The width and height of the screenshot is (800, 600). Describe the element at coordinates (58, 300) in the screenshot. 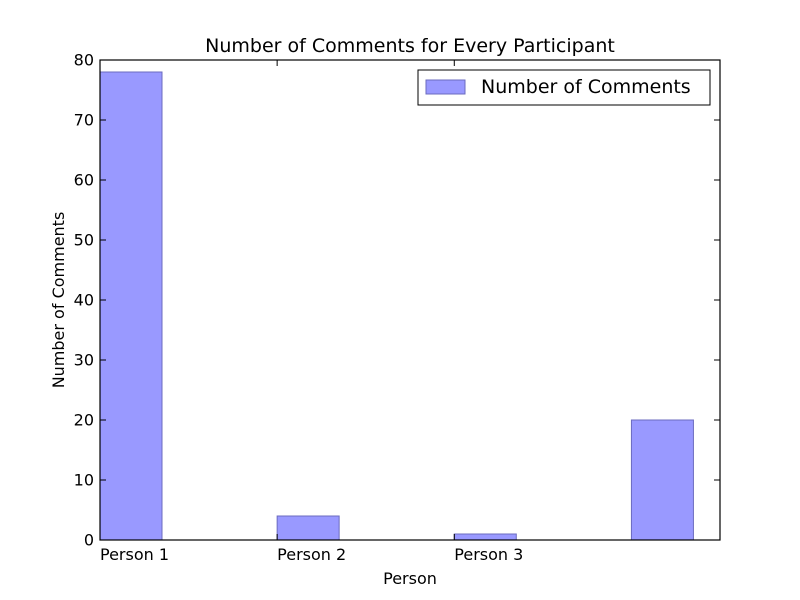

I see `y-axis-label: Number of Comments` at that location.